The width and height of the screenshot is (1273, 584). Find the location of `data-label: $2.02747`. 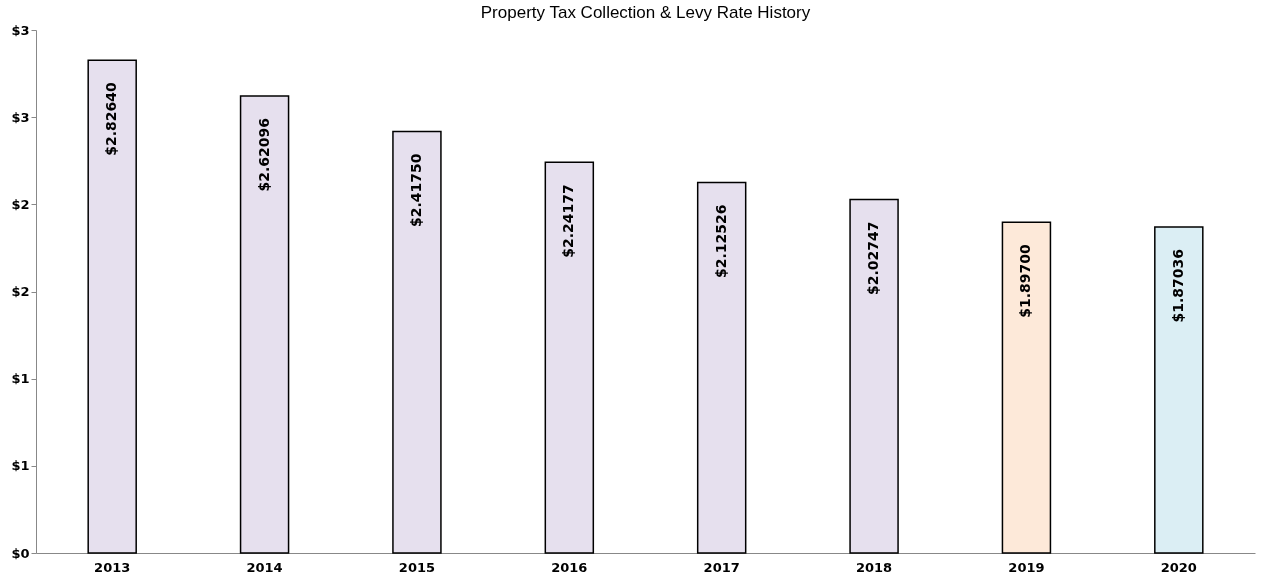

data-label: $2.02747 is located at coordinates (873, 258).